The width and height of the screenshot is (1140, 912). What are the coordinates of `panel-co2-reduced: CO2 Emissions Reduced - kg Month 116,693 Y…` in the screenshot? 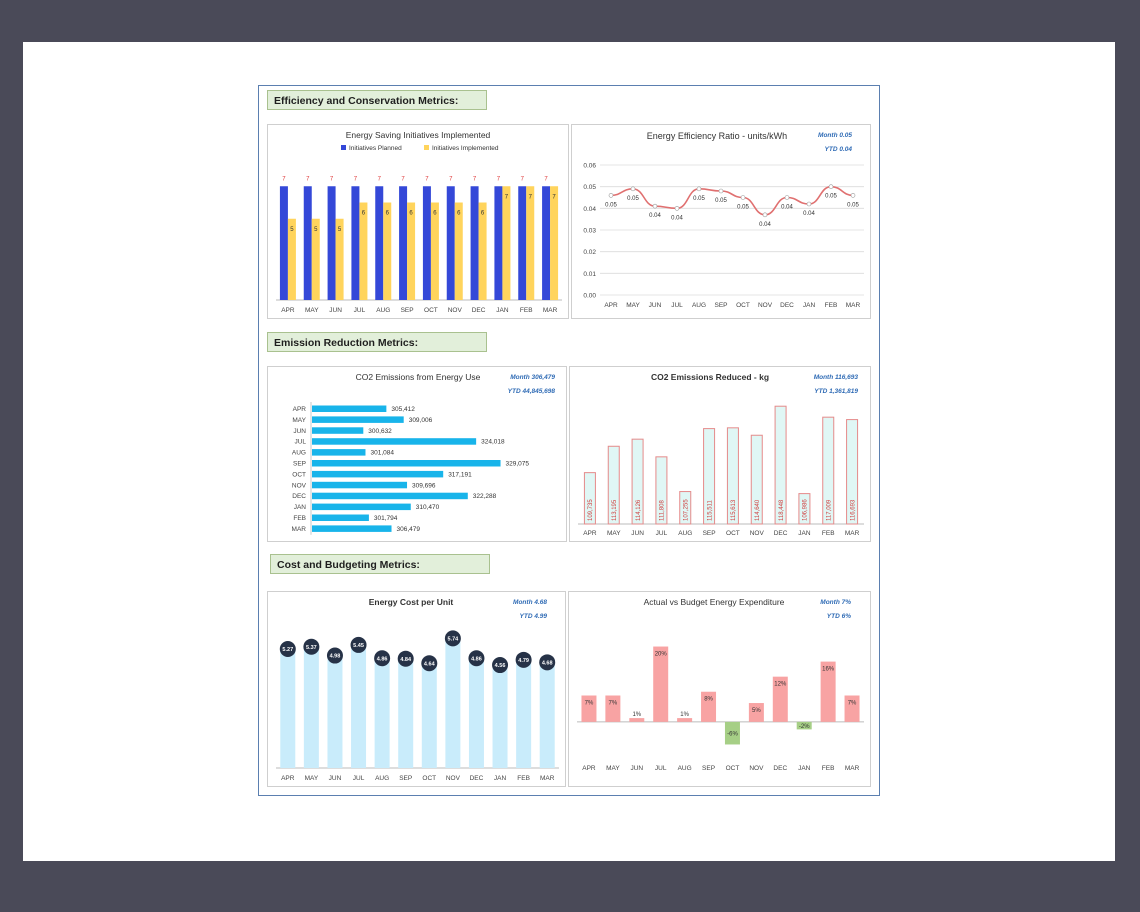 It's located at (720, 454).